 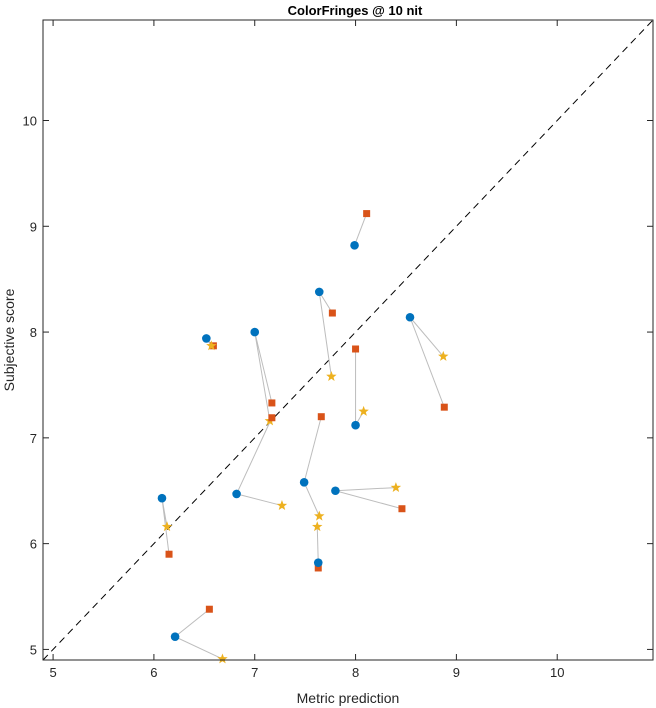 What do you see at coordinates (153, 672) in the screenshot?
I see `x-tick-label: 6` at bounding box center [153, 672].